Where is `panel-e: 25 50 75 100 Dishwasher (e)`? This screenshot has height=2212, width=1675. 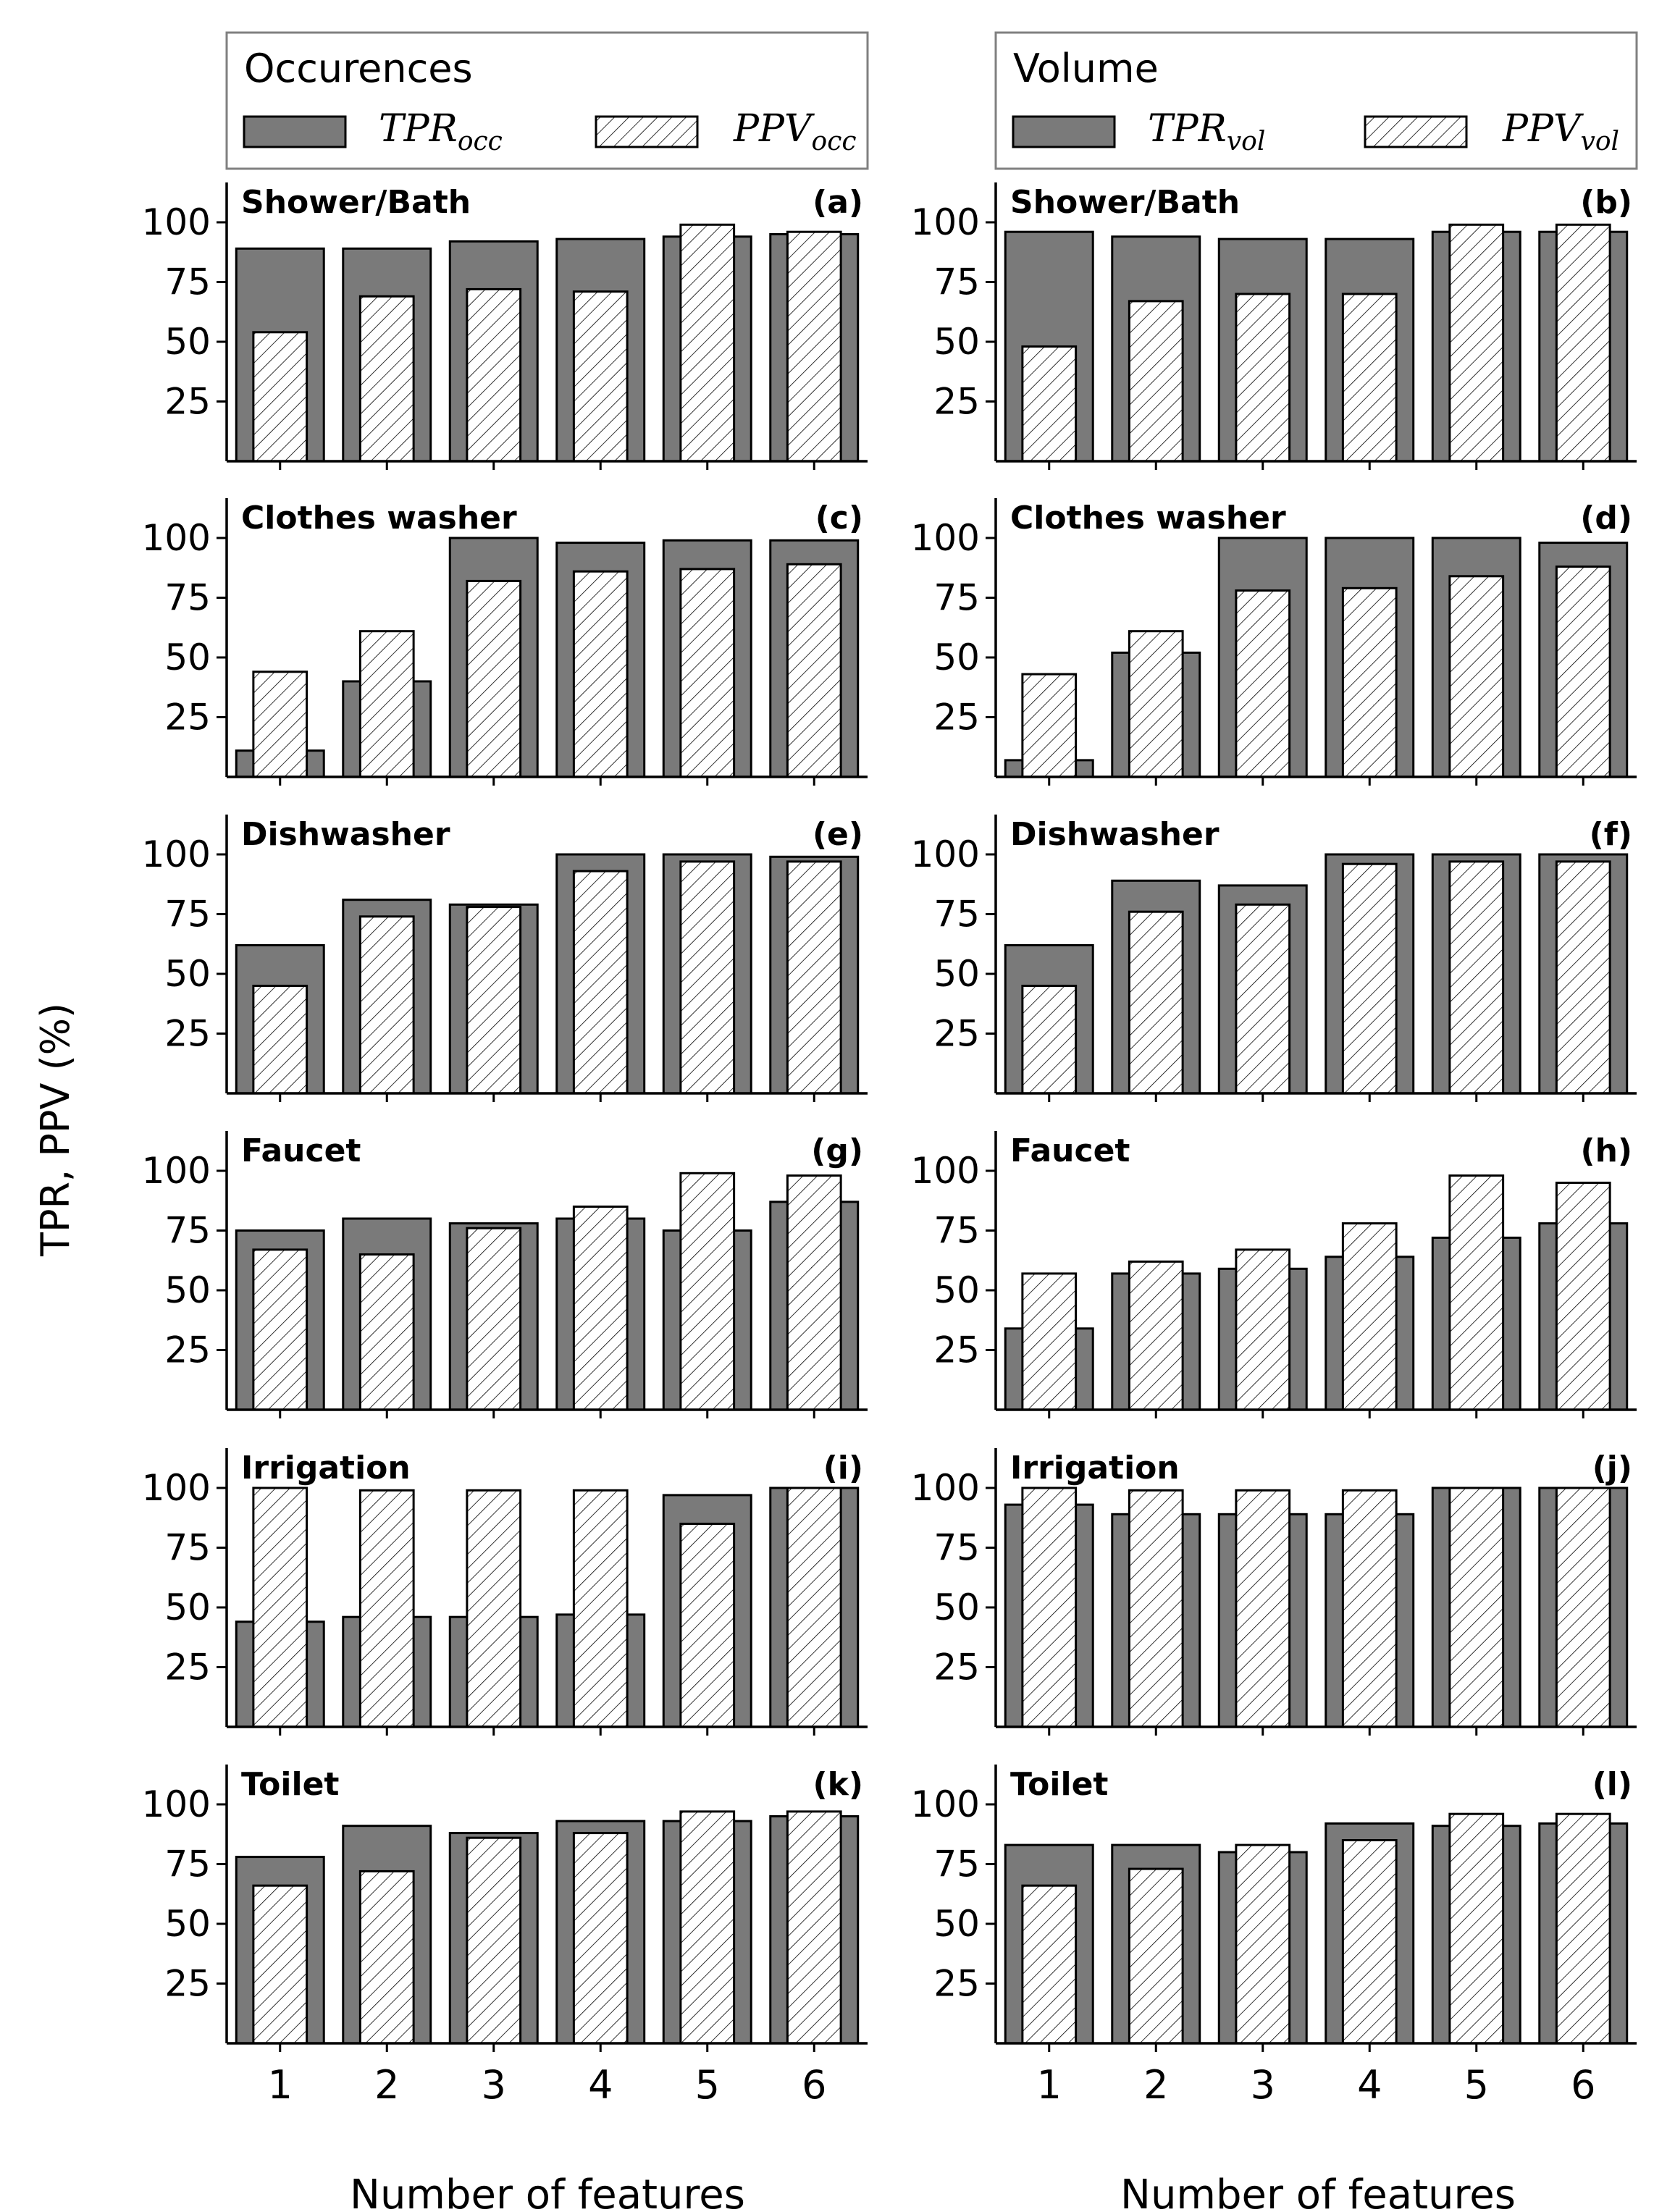 panel-e: 25 50 75 100 Dishwasher (e) is located at coordinates (505, 958).